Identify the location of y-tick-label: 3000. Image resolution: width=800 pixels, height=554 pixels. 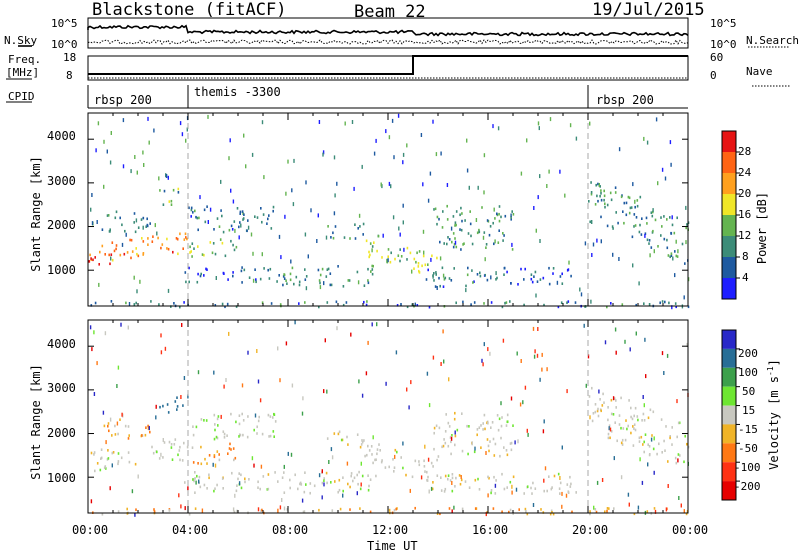
(61, 181).